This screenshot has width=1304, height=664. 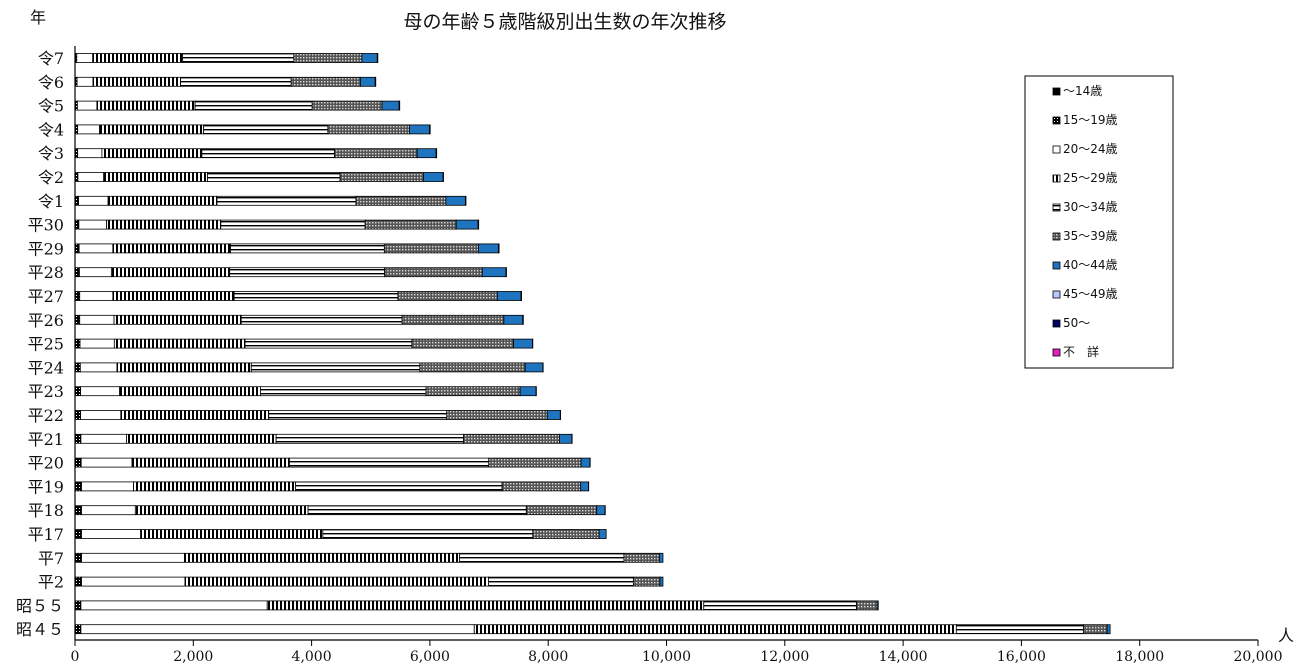 I want to click on legend-label: 40～44歳, so click(x=1090, y=265).